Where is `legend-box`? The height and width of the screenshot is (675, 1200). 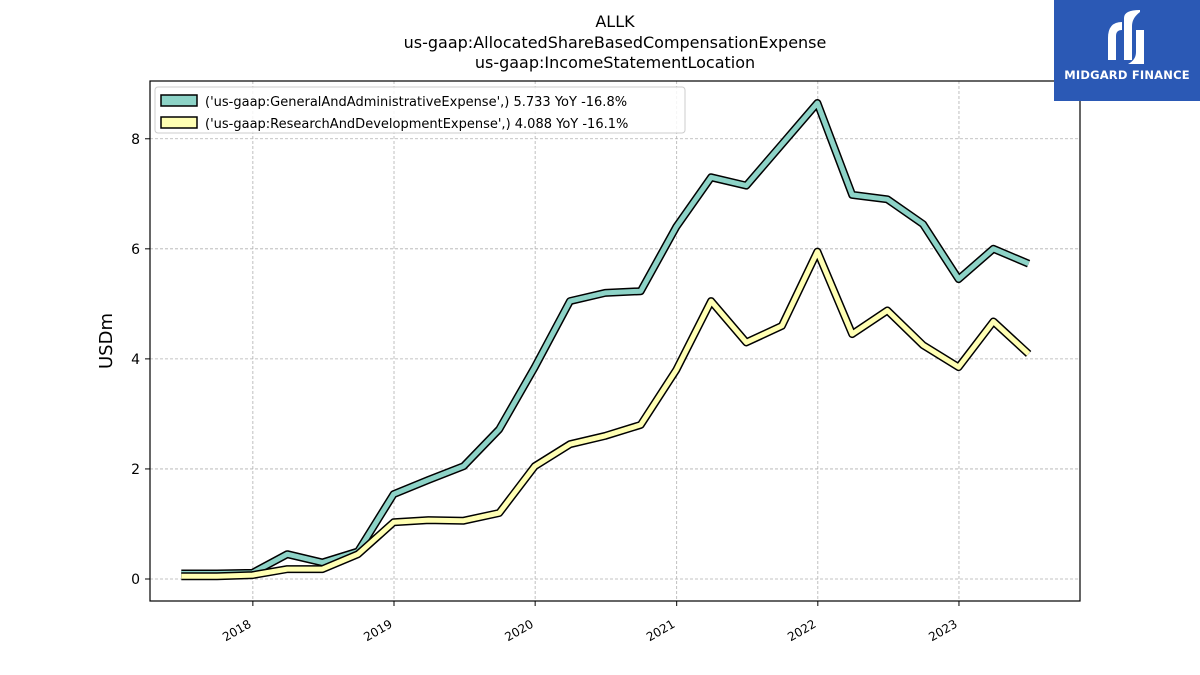
legend-box is located at coordinates (420, 110).